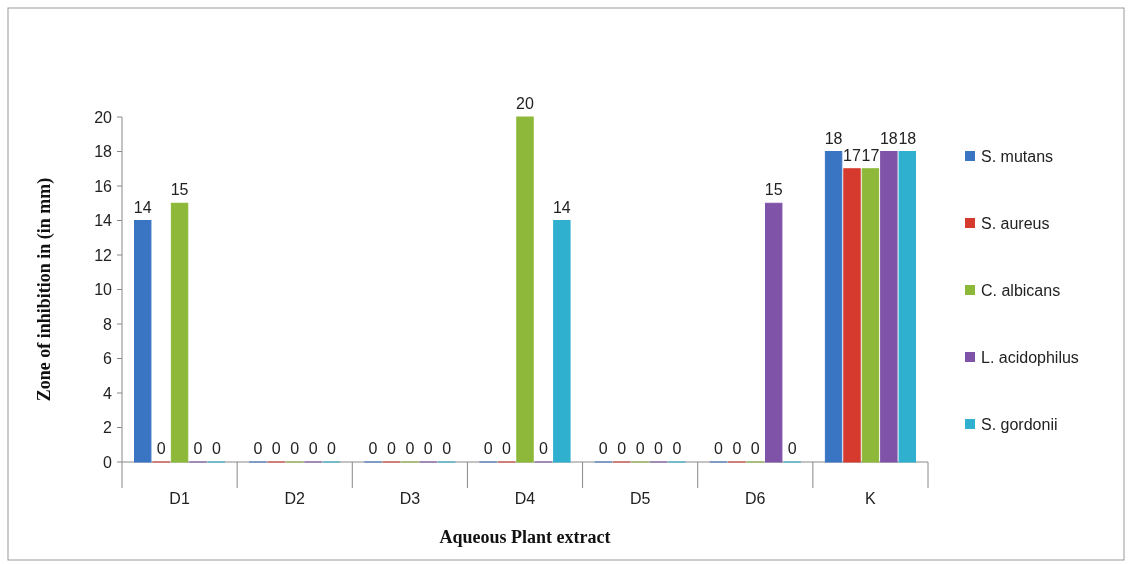  I want to click on legend-label: L. acidophilus, so click(1030, 357).